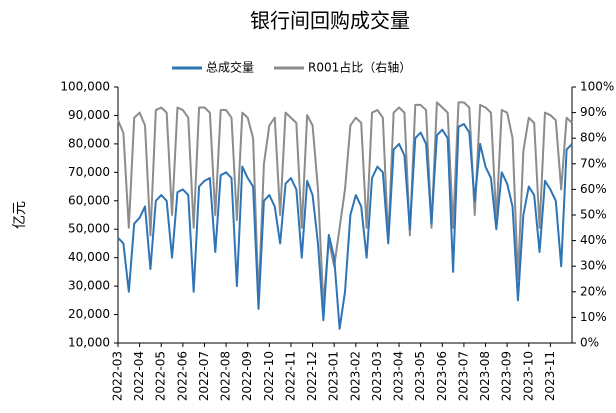  What do you see at coordinates (377, 376) in the screenshot?
I see `x-tick-label: 2023-03` at bounding box center [377, 376].